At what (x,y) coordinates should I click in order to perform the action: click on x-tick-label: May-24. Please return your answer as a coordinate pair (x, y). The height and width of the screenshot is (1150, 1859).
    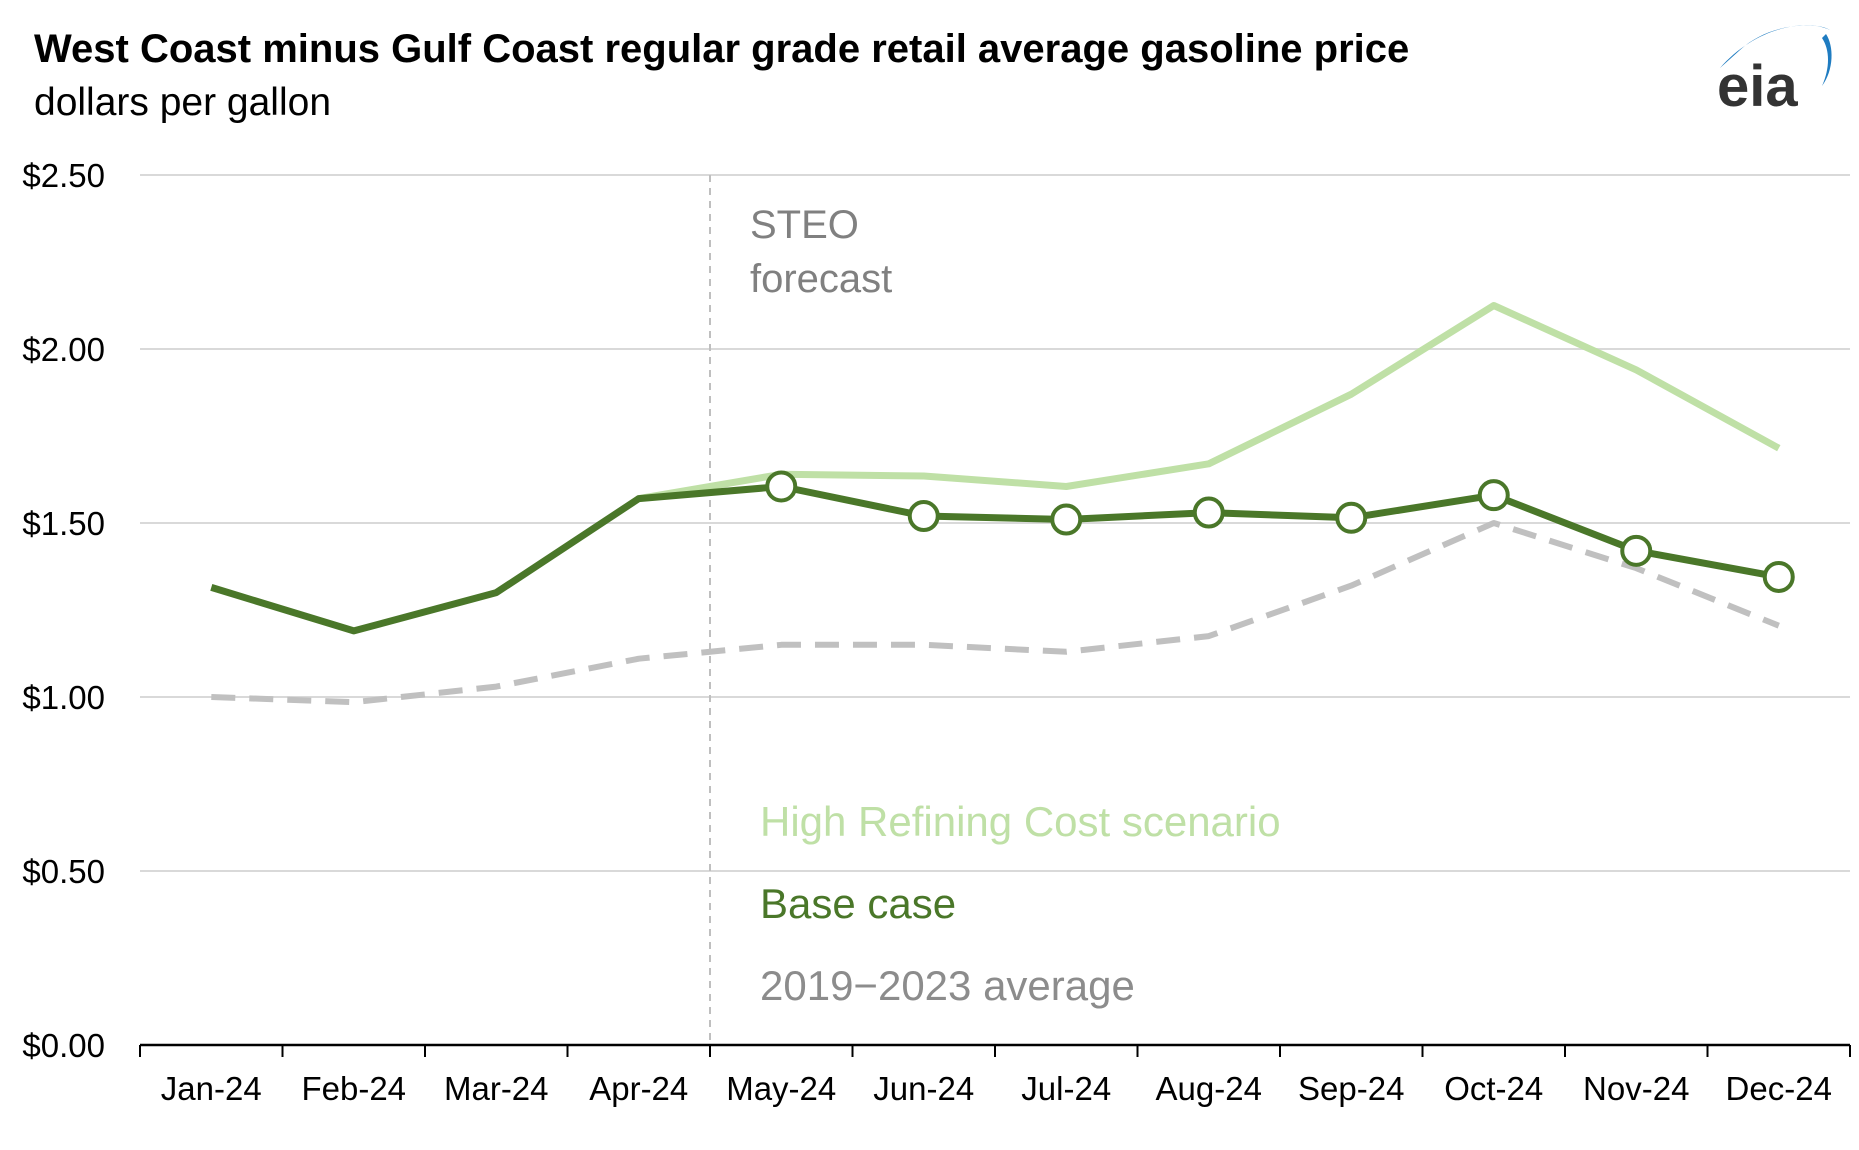
    Looking at the image, I should click on (781, 1088).